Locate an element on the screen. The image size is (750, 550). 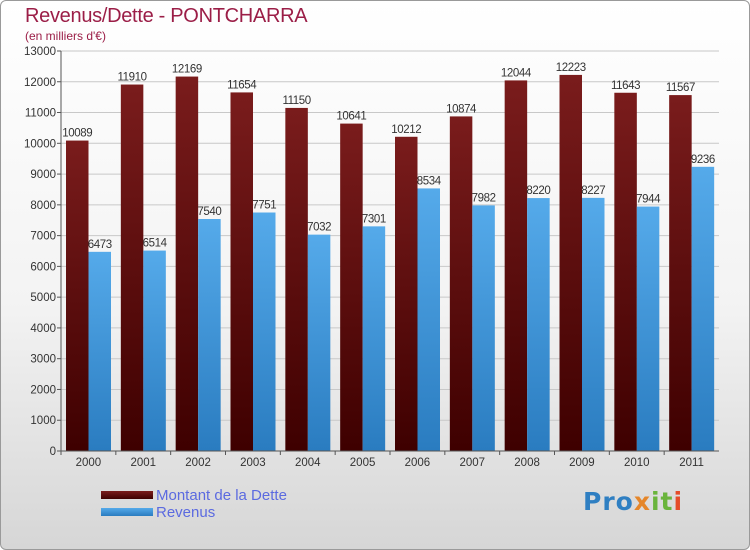
x-tick-label: 2002 is located at coordinates (198, 463).